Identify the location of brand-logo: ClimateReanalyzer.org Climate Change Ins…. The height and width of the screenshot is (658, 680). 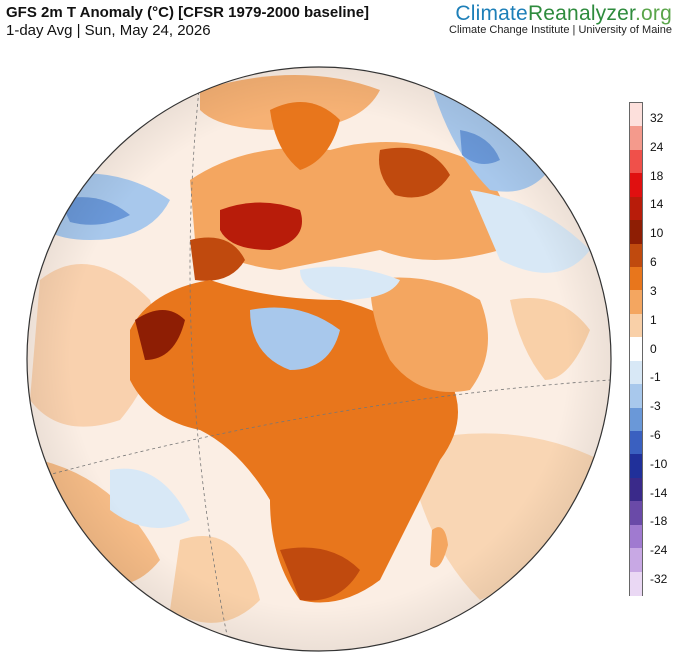
(560, 19).